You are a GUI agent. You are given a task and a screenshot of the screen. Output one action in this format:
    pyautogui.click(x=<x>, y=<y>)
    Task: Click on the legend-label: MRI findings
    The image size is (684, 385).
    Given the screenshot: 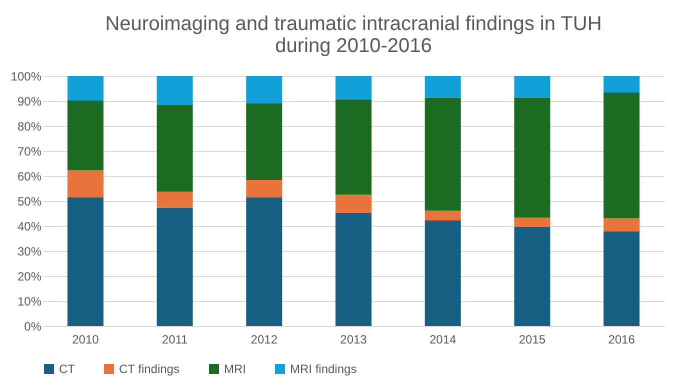 What is the action you would take?
    pyautogui.click(x=323, y=369)
    